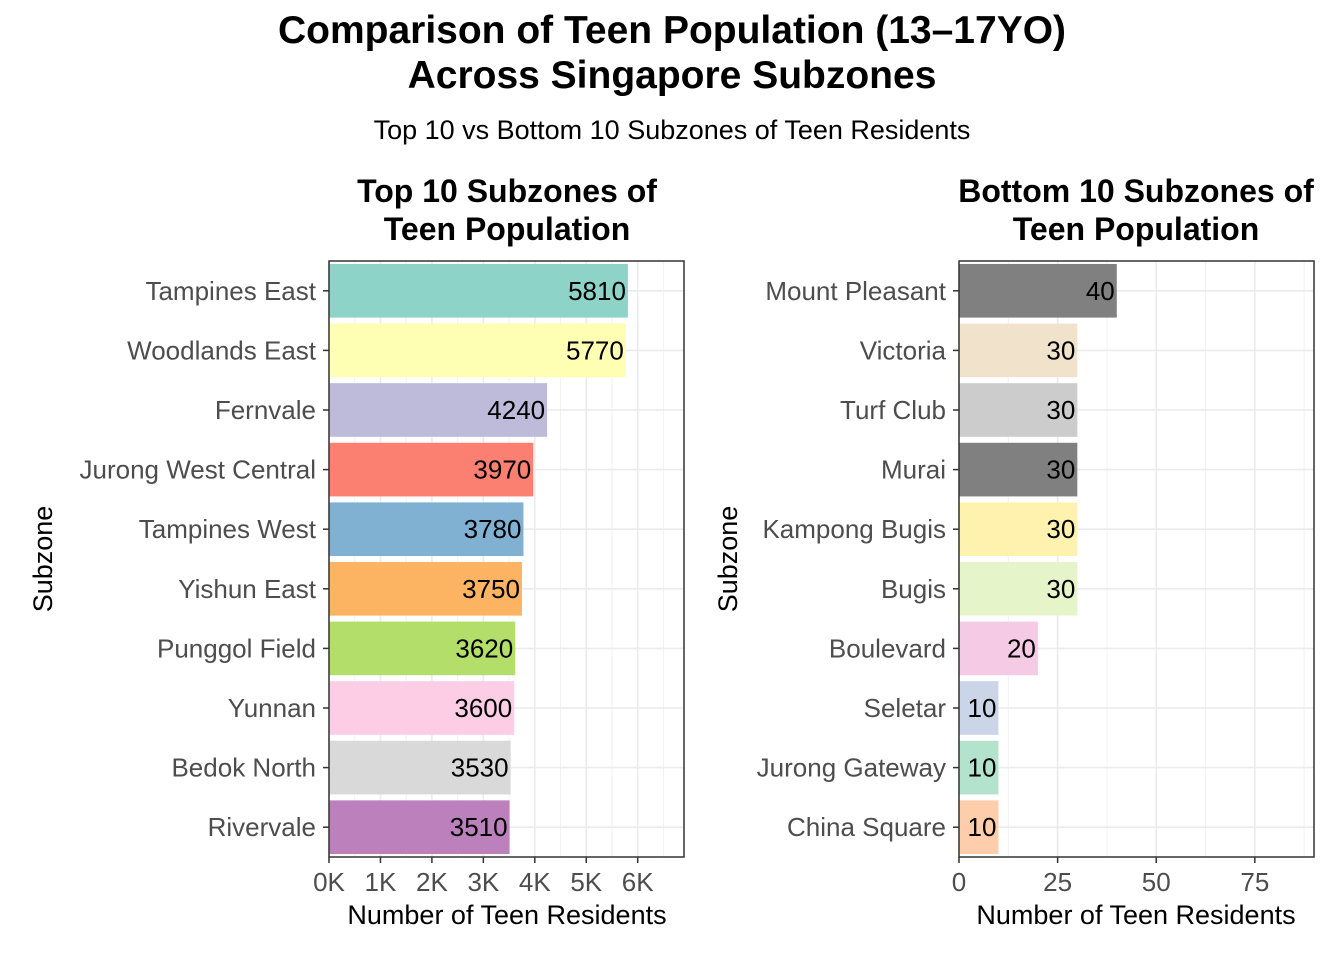 The width and height of the screenshot is (1344, 960). I want to click on data-label: 40, so click(1100, 291).